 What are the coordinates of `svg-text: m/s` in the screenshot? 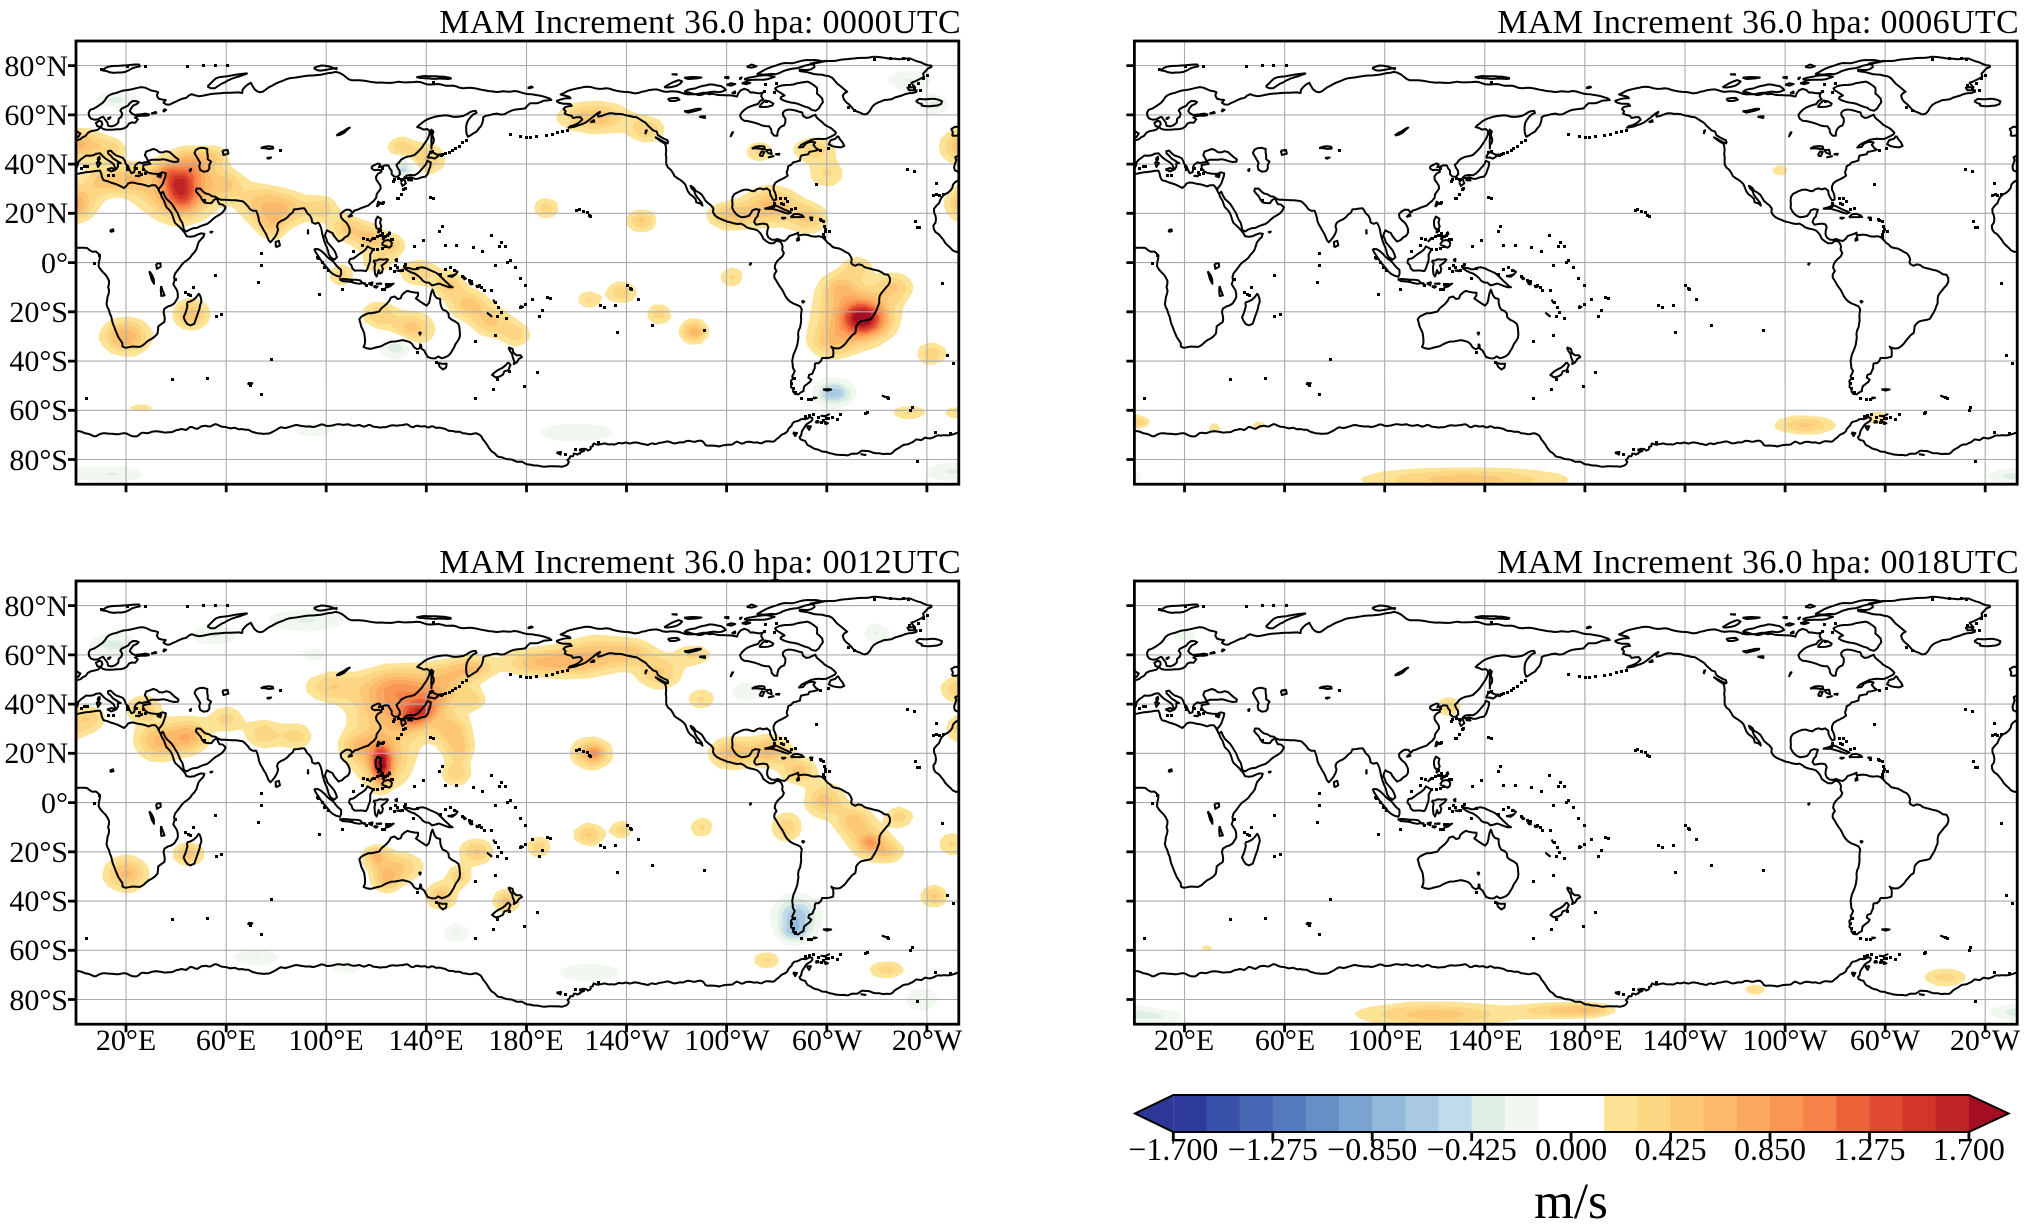 It's located at (1571, 1202).